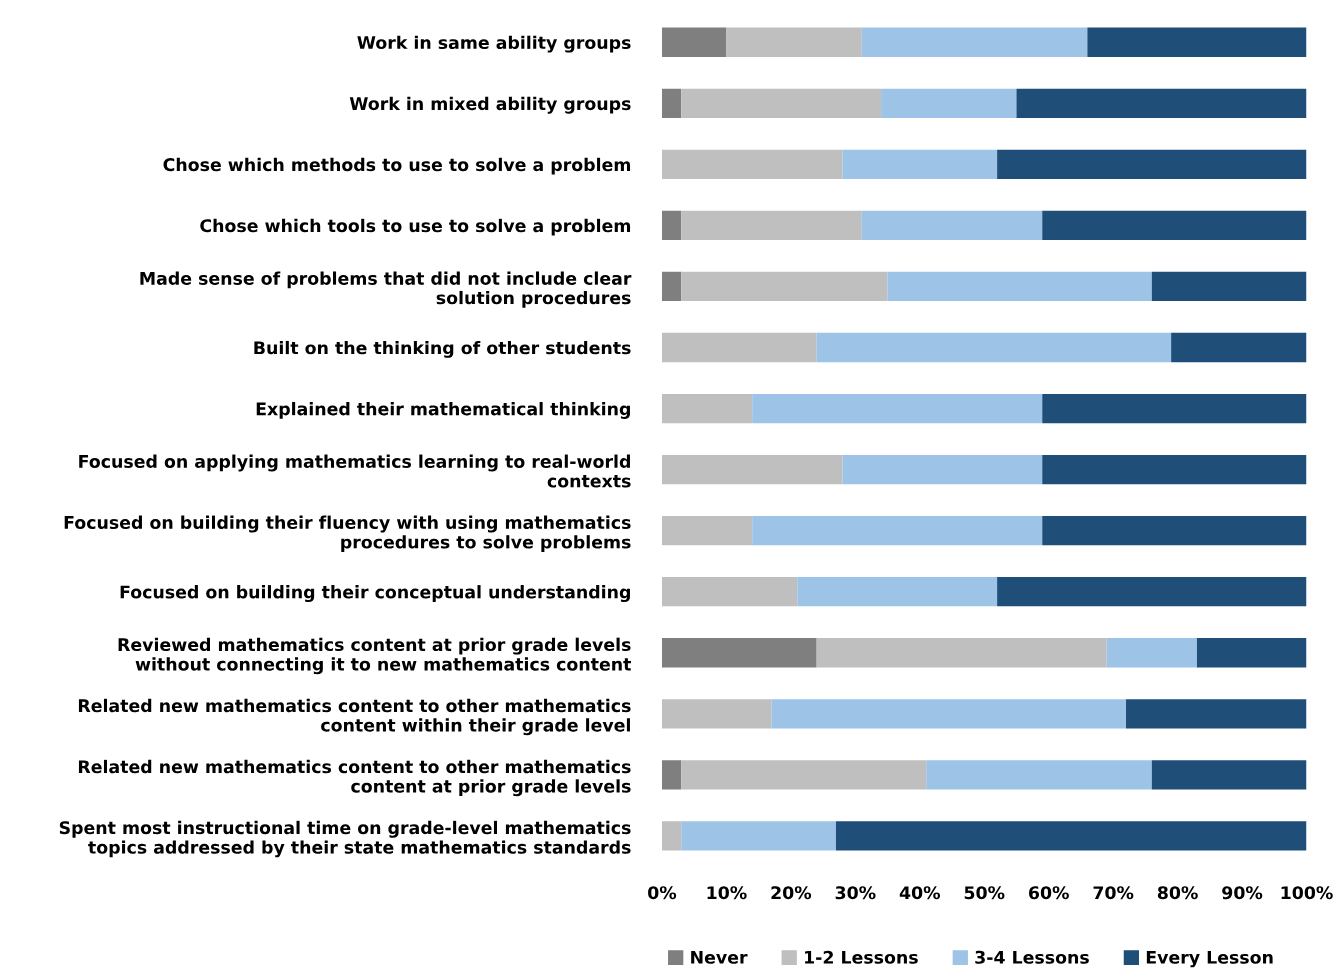 The image size is (1340, 979). What do you see at coordinates (397, 166) in the screenshot?
I see `y-tick-label: Chose which methods to use to solve a problem` at bounding box center [397, 166].